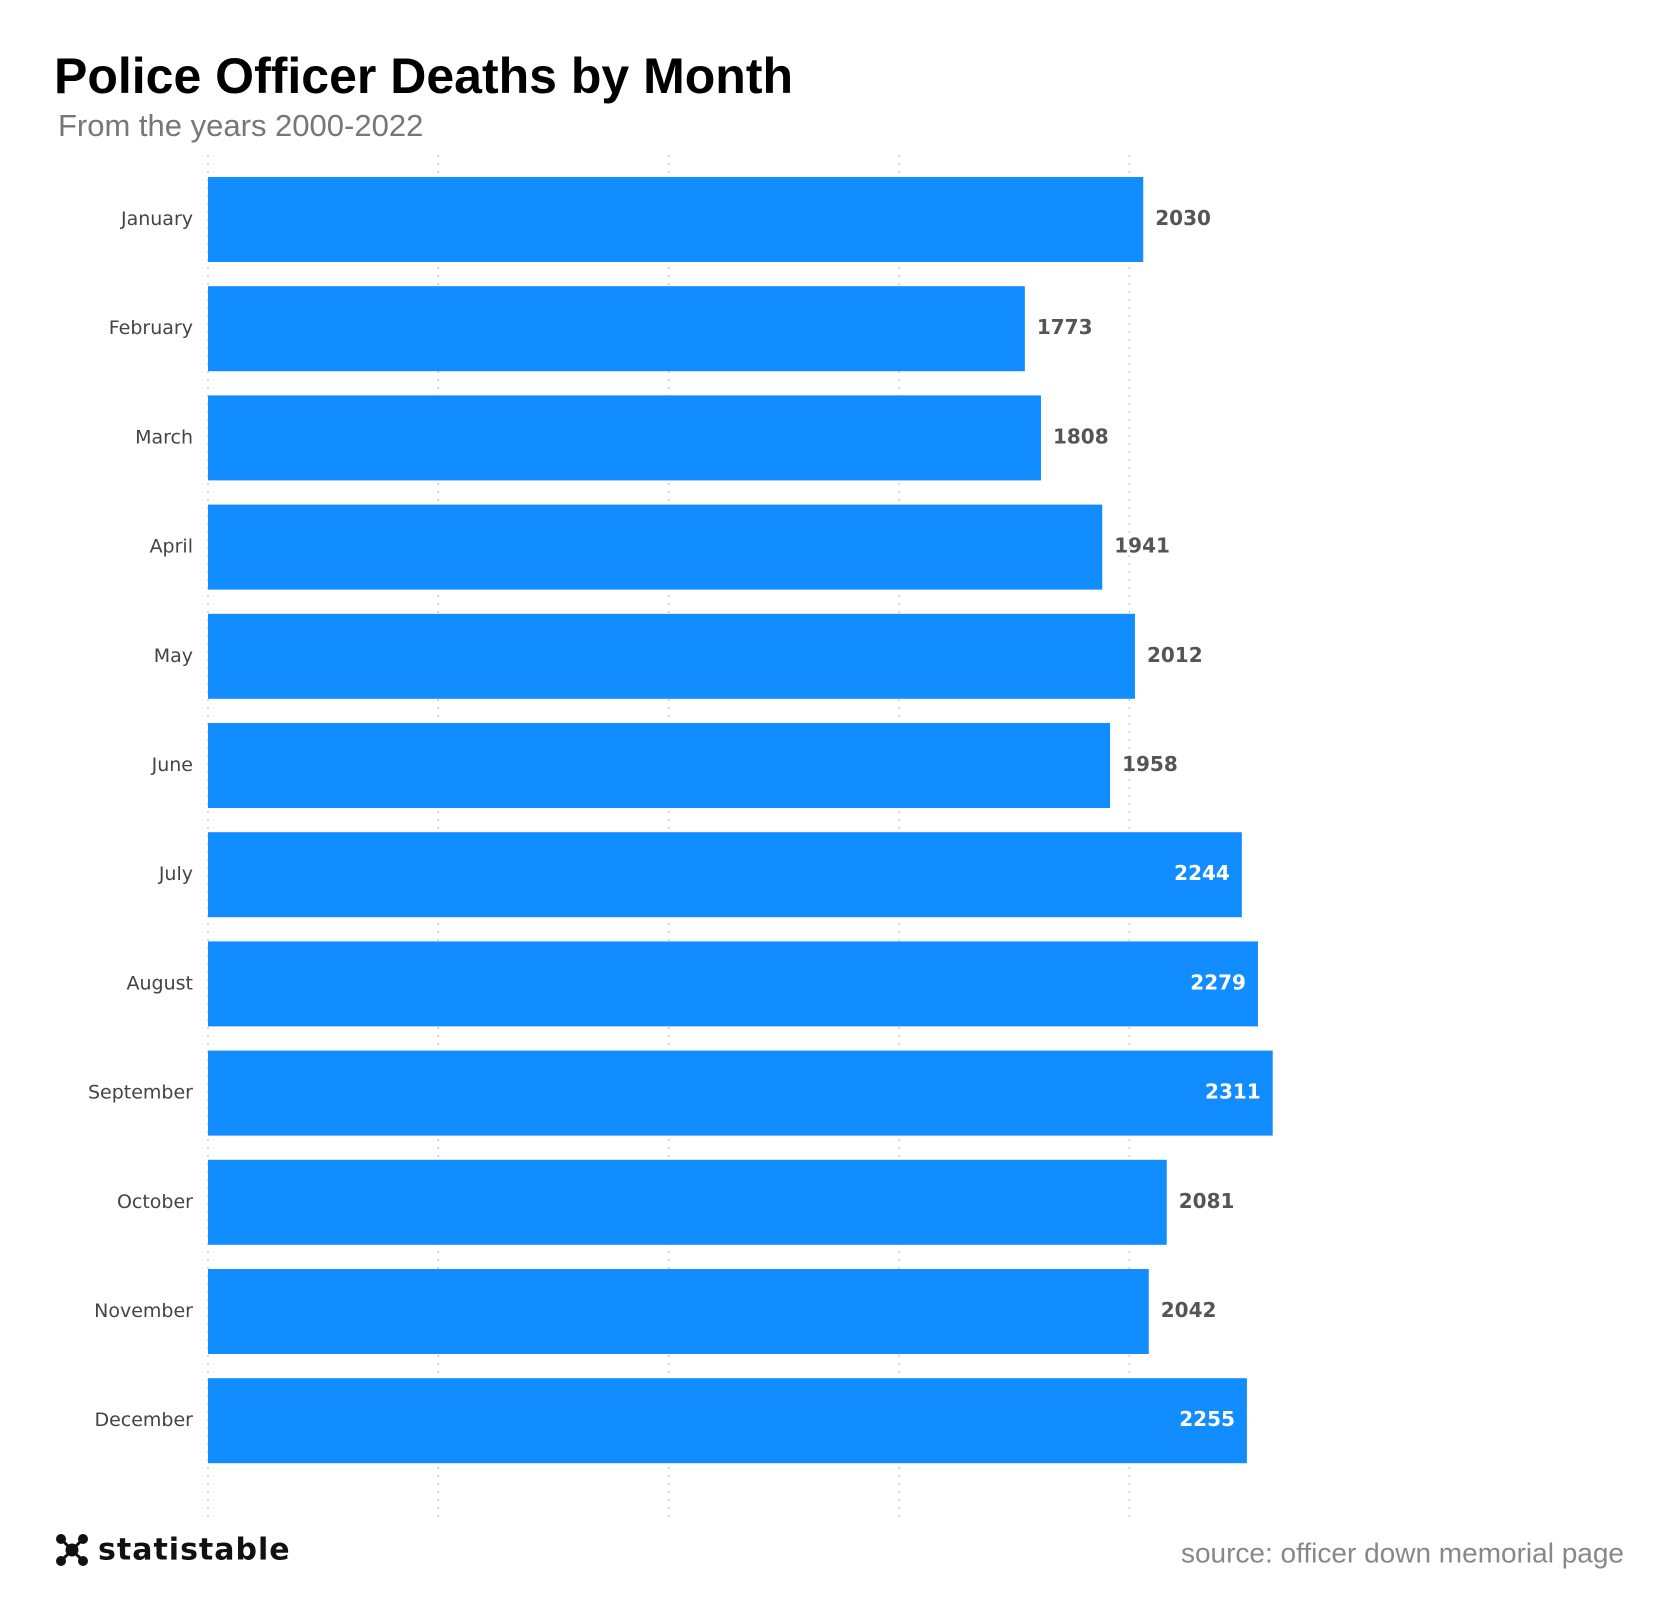  Describe the element at coordinates (143, 1311) in the screenshot. I see `category-label: November` at that location.